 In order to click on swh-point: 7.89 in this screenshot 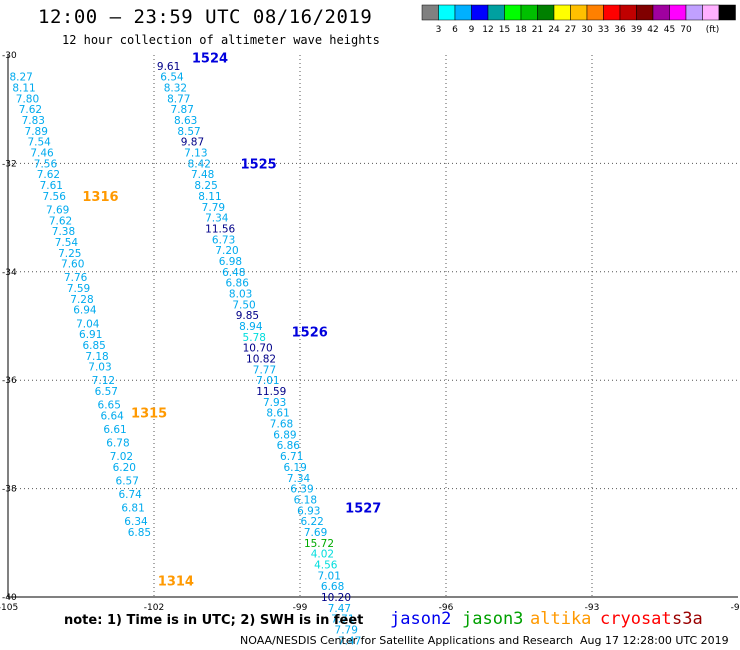, I will do `click(36, 132)`.